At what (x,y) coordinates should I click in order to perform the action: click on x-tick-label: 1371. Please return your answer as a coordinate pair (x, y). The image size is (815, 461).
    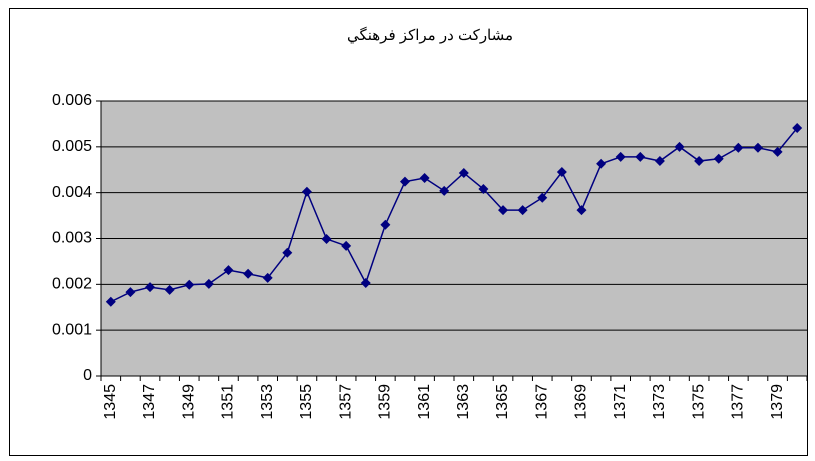
    Looking at the image, I should click on (620, 402).